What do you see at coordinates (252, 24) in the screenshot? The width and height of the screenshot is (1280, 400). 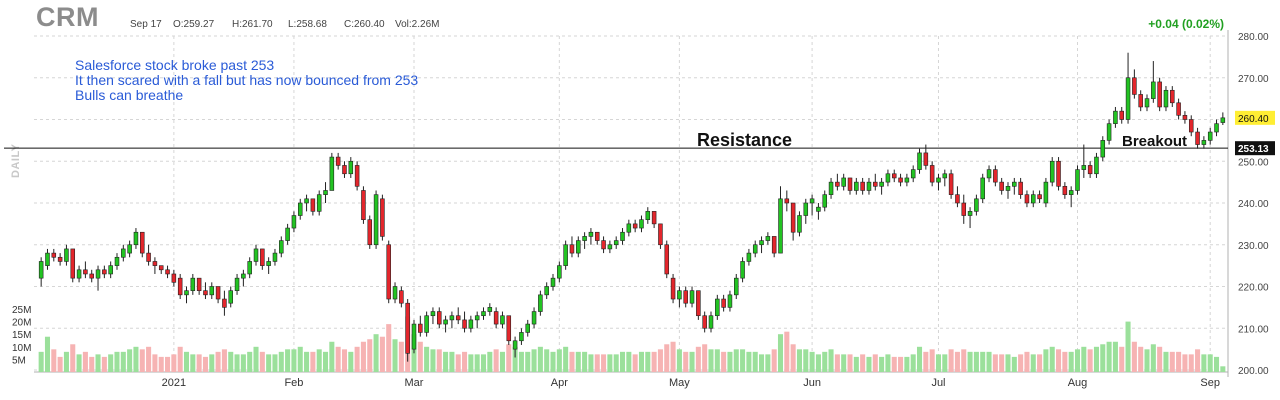 I see `high-value: H:261.70` at bounding box center [252, 24].